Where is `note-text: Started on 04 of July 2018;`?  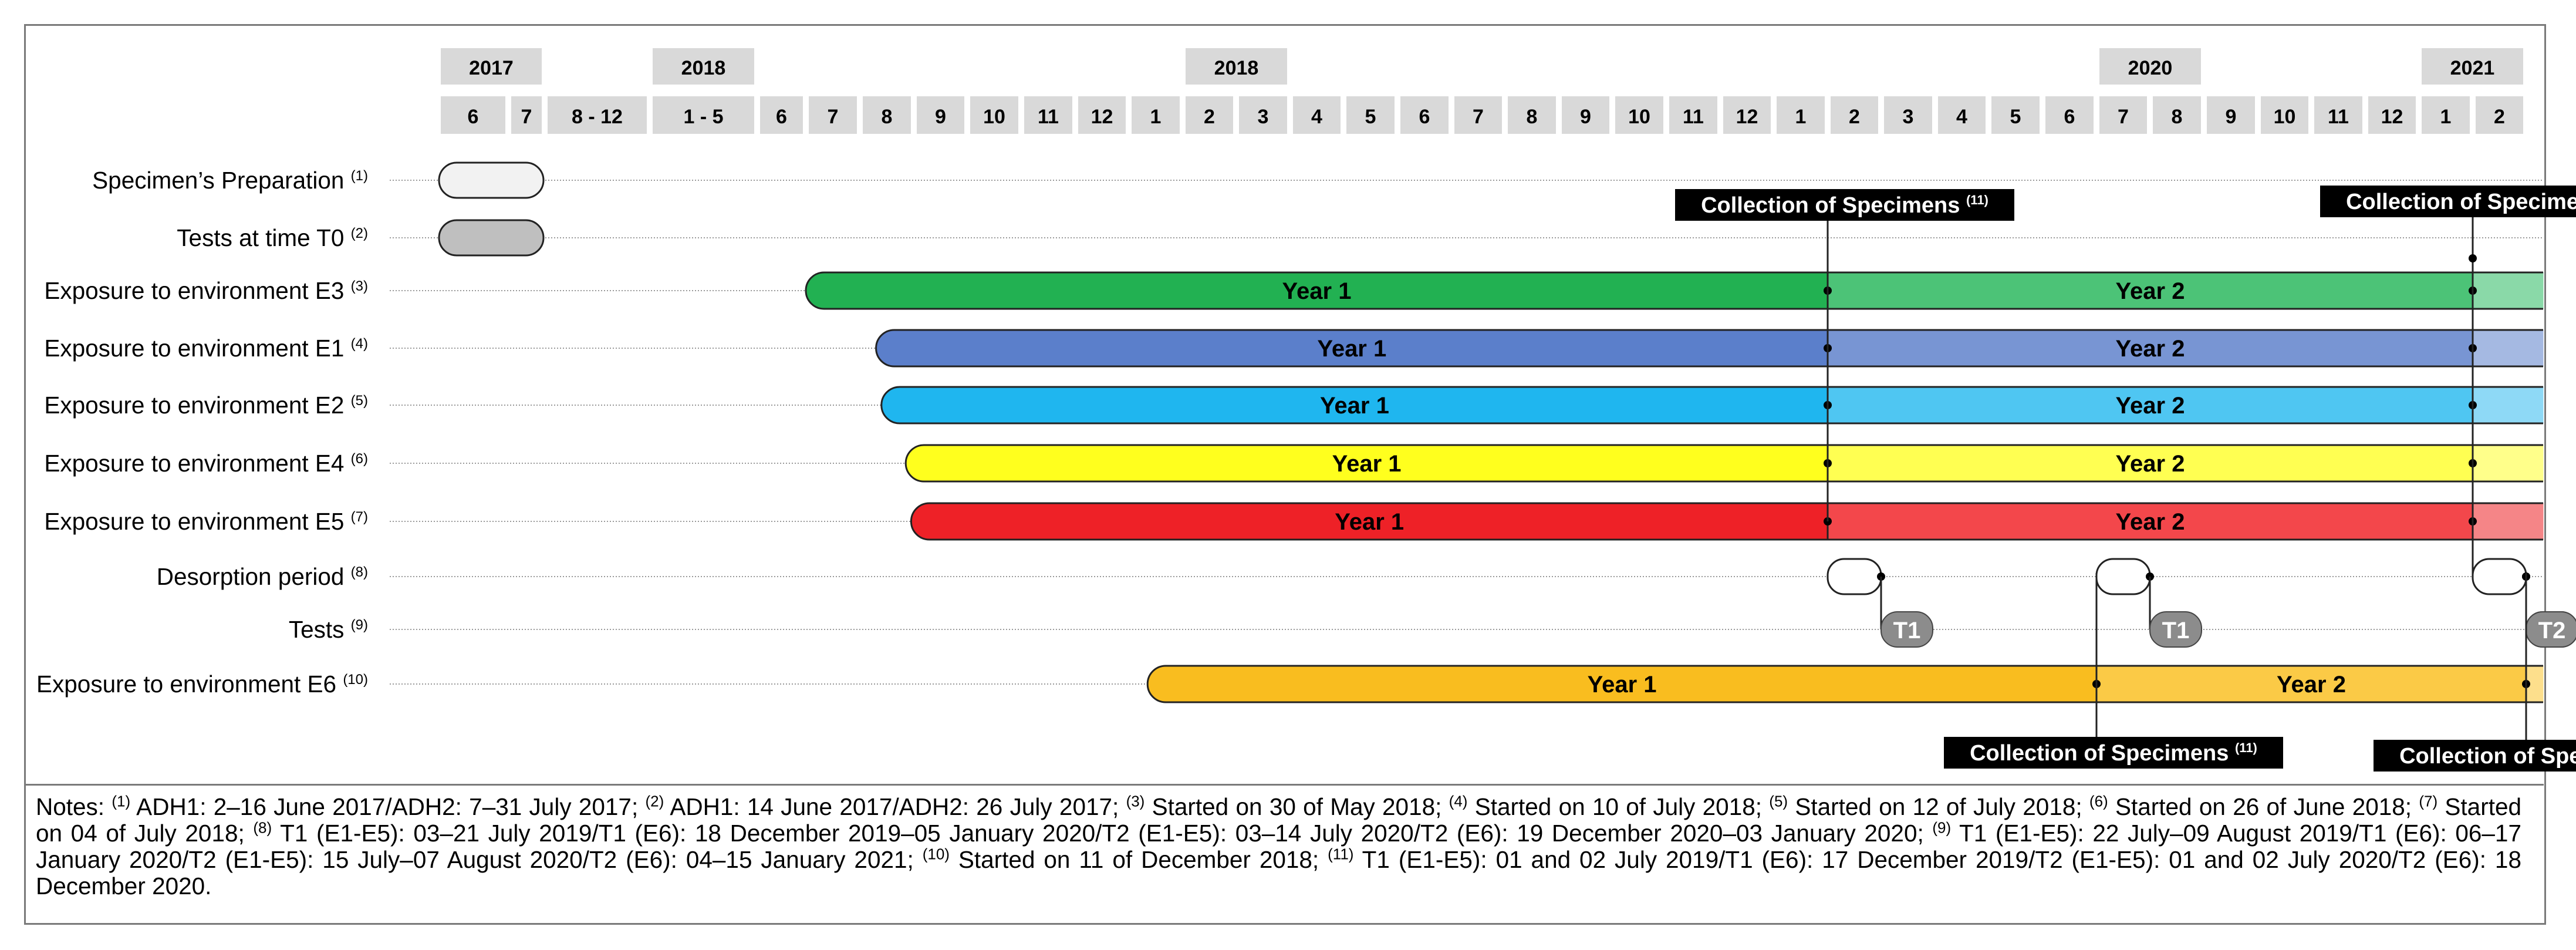 note-text: Started on 04 of July 2018; is located at coordinates (1278, 820).